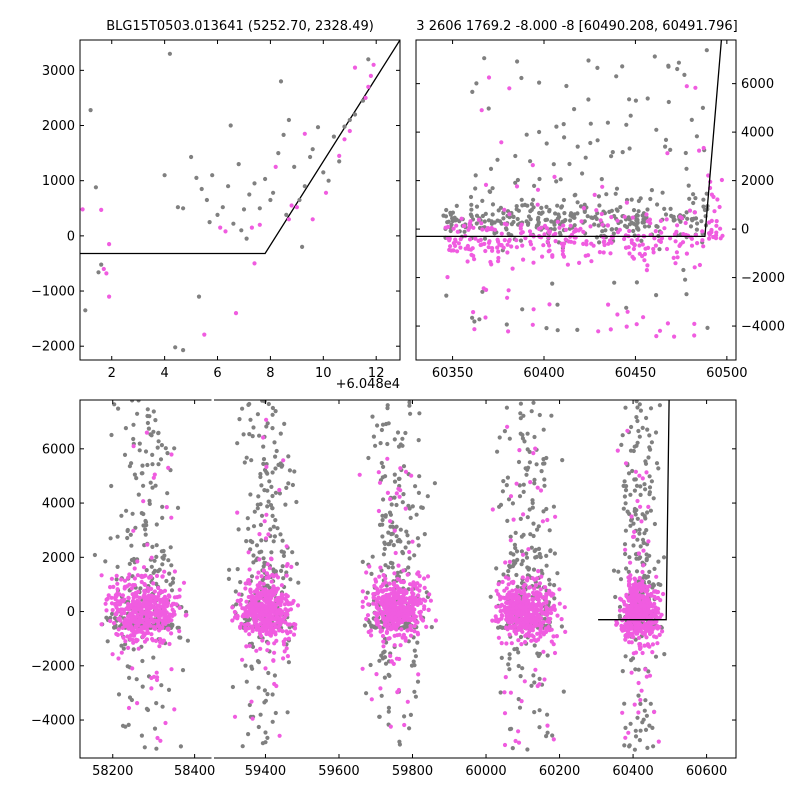 The height and width of the screenshot is (800, 800). Describe the element at coordinates (240, 26) in the screenshot. I see `zoom-left-title: BLG15T0503.013641 (5252.70, 2328.49)` at that location.